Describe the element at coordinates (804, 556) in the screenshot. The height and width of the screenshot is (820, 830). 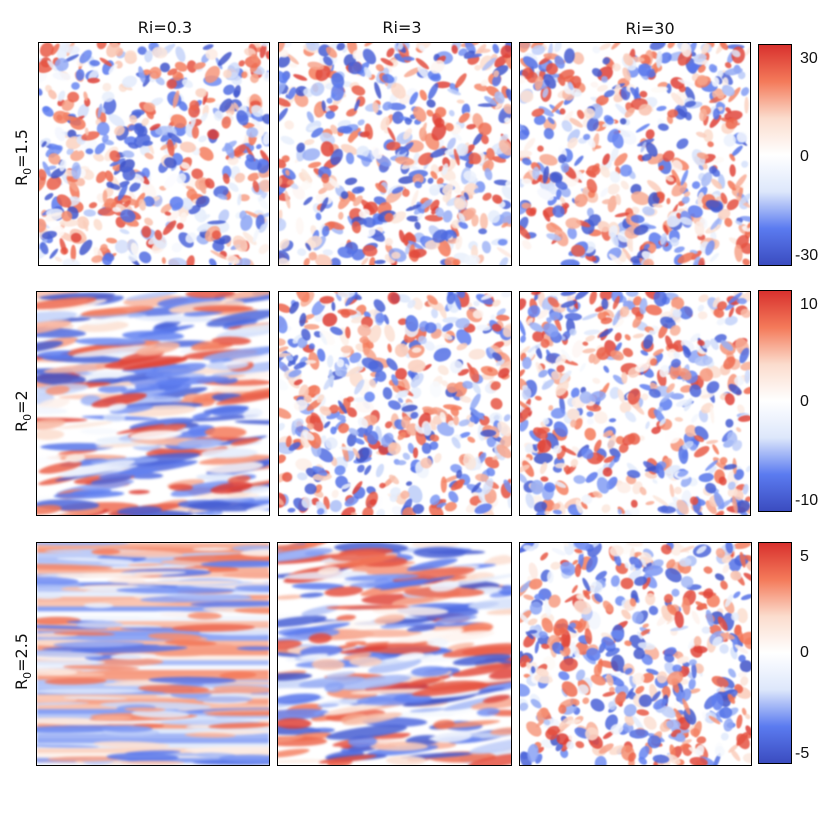
I see `colorbar-tick-label: 5` at that location.